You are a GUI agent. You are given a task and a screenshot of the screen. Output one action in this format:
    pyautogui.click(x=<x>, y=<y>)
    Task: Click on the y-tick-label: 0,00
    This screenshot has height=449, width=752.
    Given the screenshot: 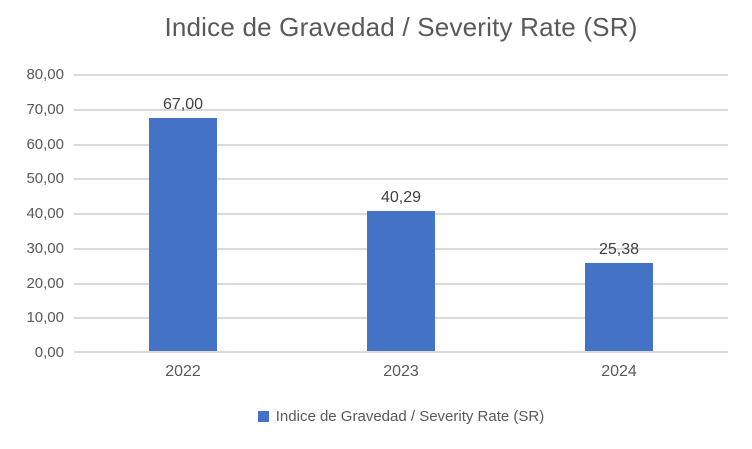 What is the action you would take?
    pyautogui.click(x=49, y=352)
    